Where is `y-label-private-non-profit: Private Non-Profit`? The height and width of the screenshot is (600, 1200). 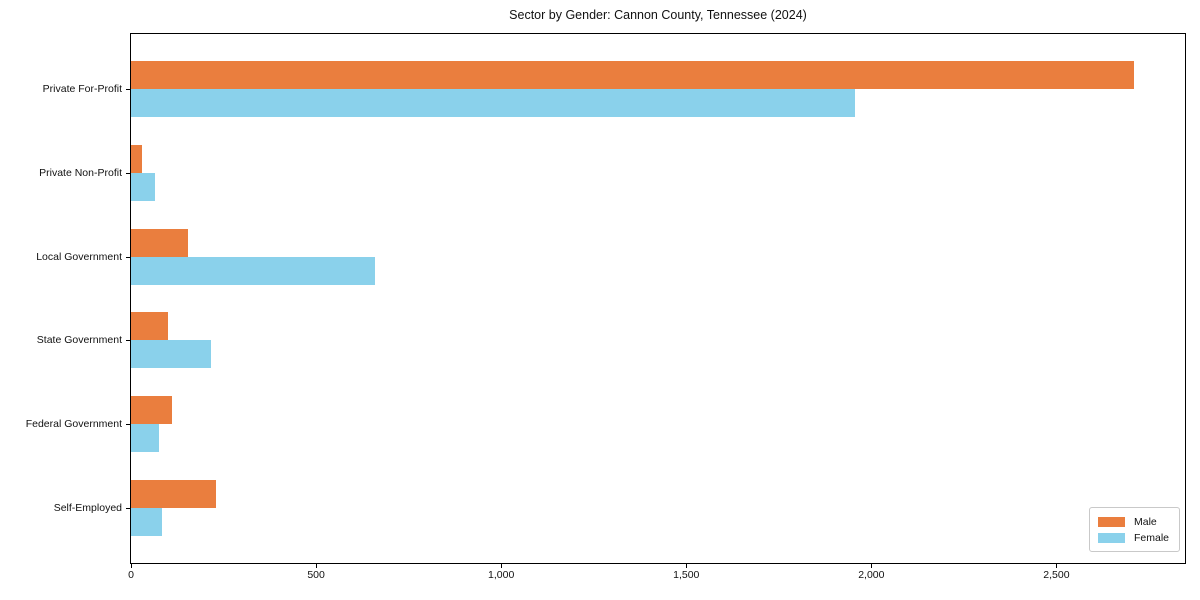 y-label-private-non-profit: Private Non-Profit is located at coordinates (80, 172).